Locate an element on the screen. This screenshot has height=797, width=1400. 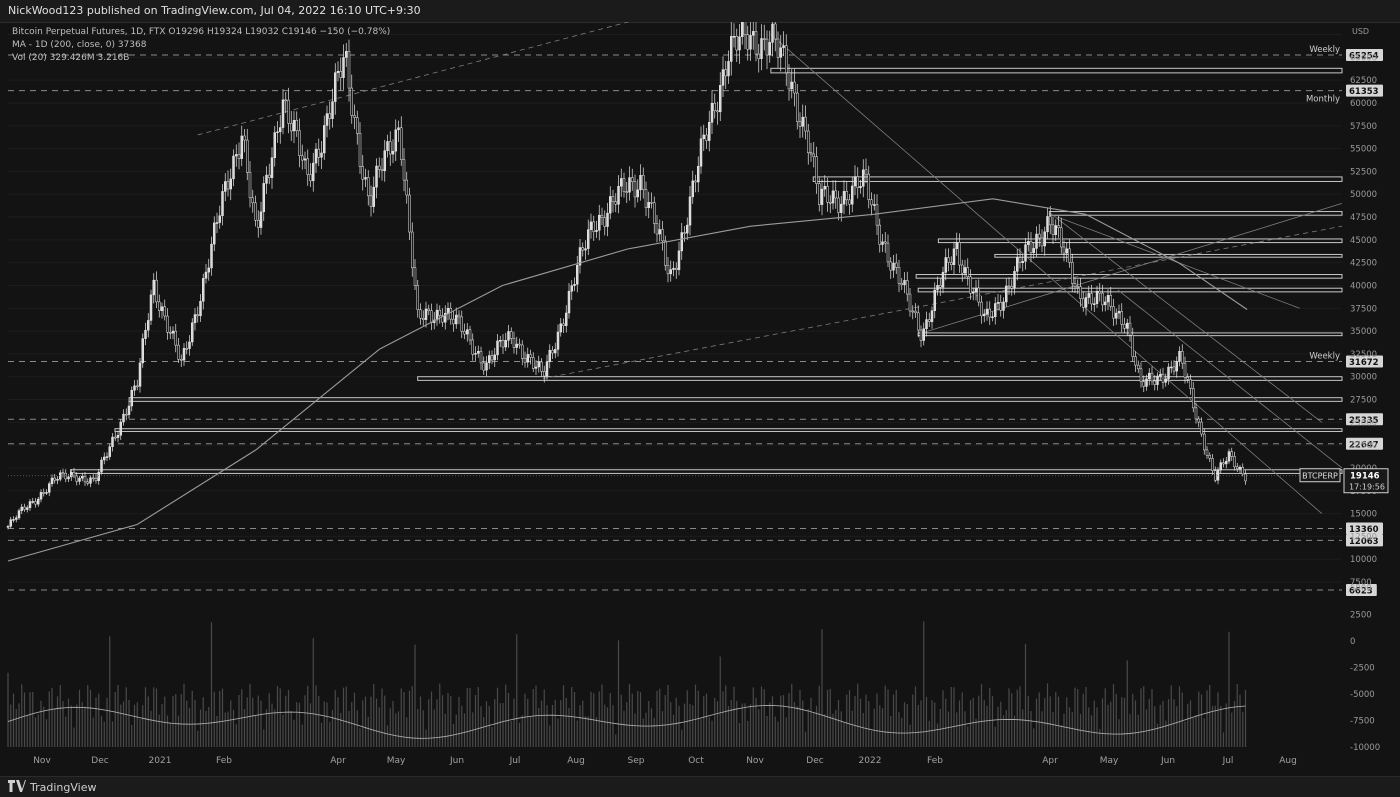
tradingview-logo: TradingView is located at coordinates (52, 787).